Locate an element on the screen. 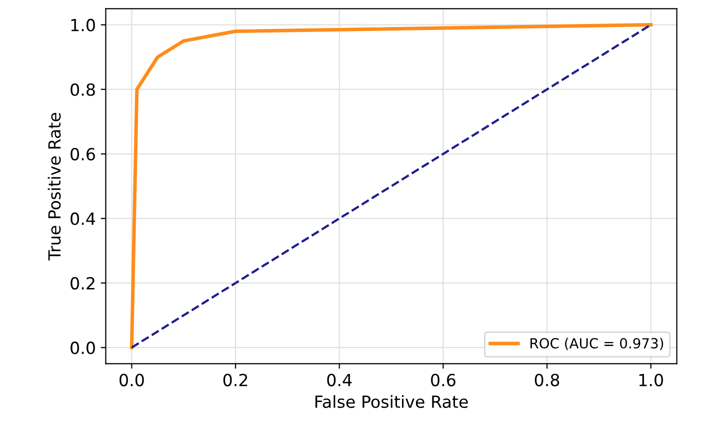 Image resolution: width=705 pixels, height=433 pixels. y-axis-title: True Positive Rate is located at coordinates (54, 186).